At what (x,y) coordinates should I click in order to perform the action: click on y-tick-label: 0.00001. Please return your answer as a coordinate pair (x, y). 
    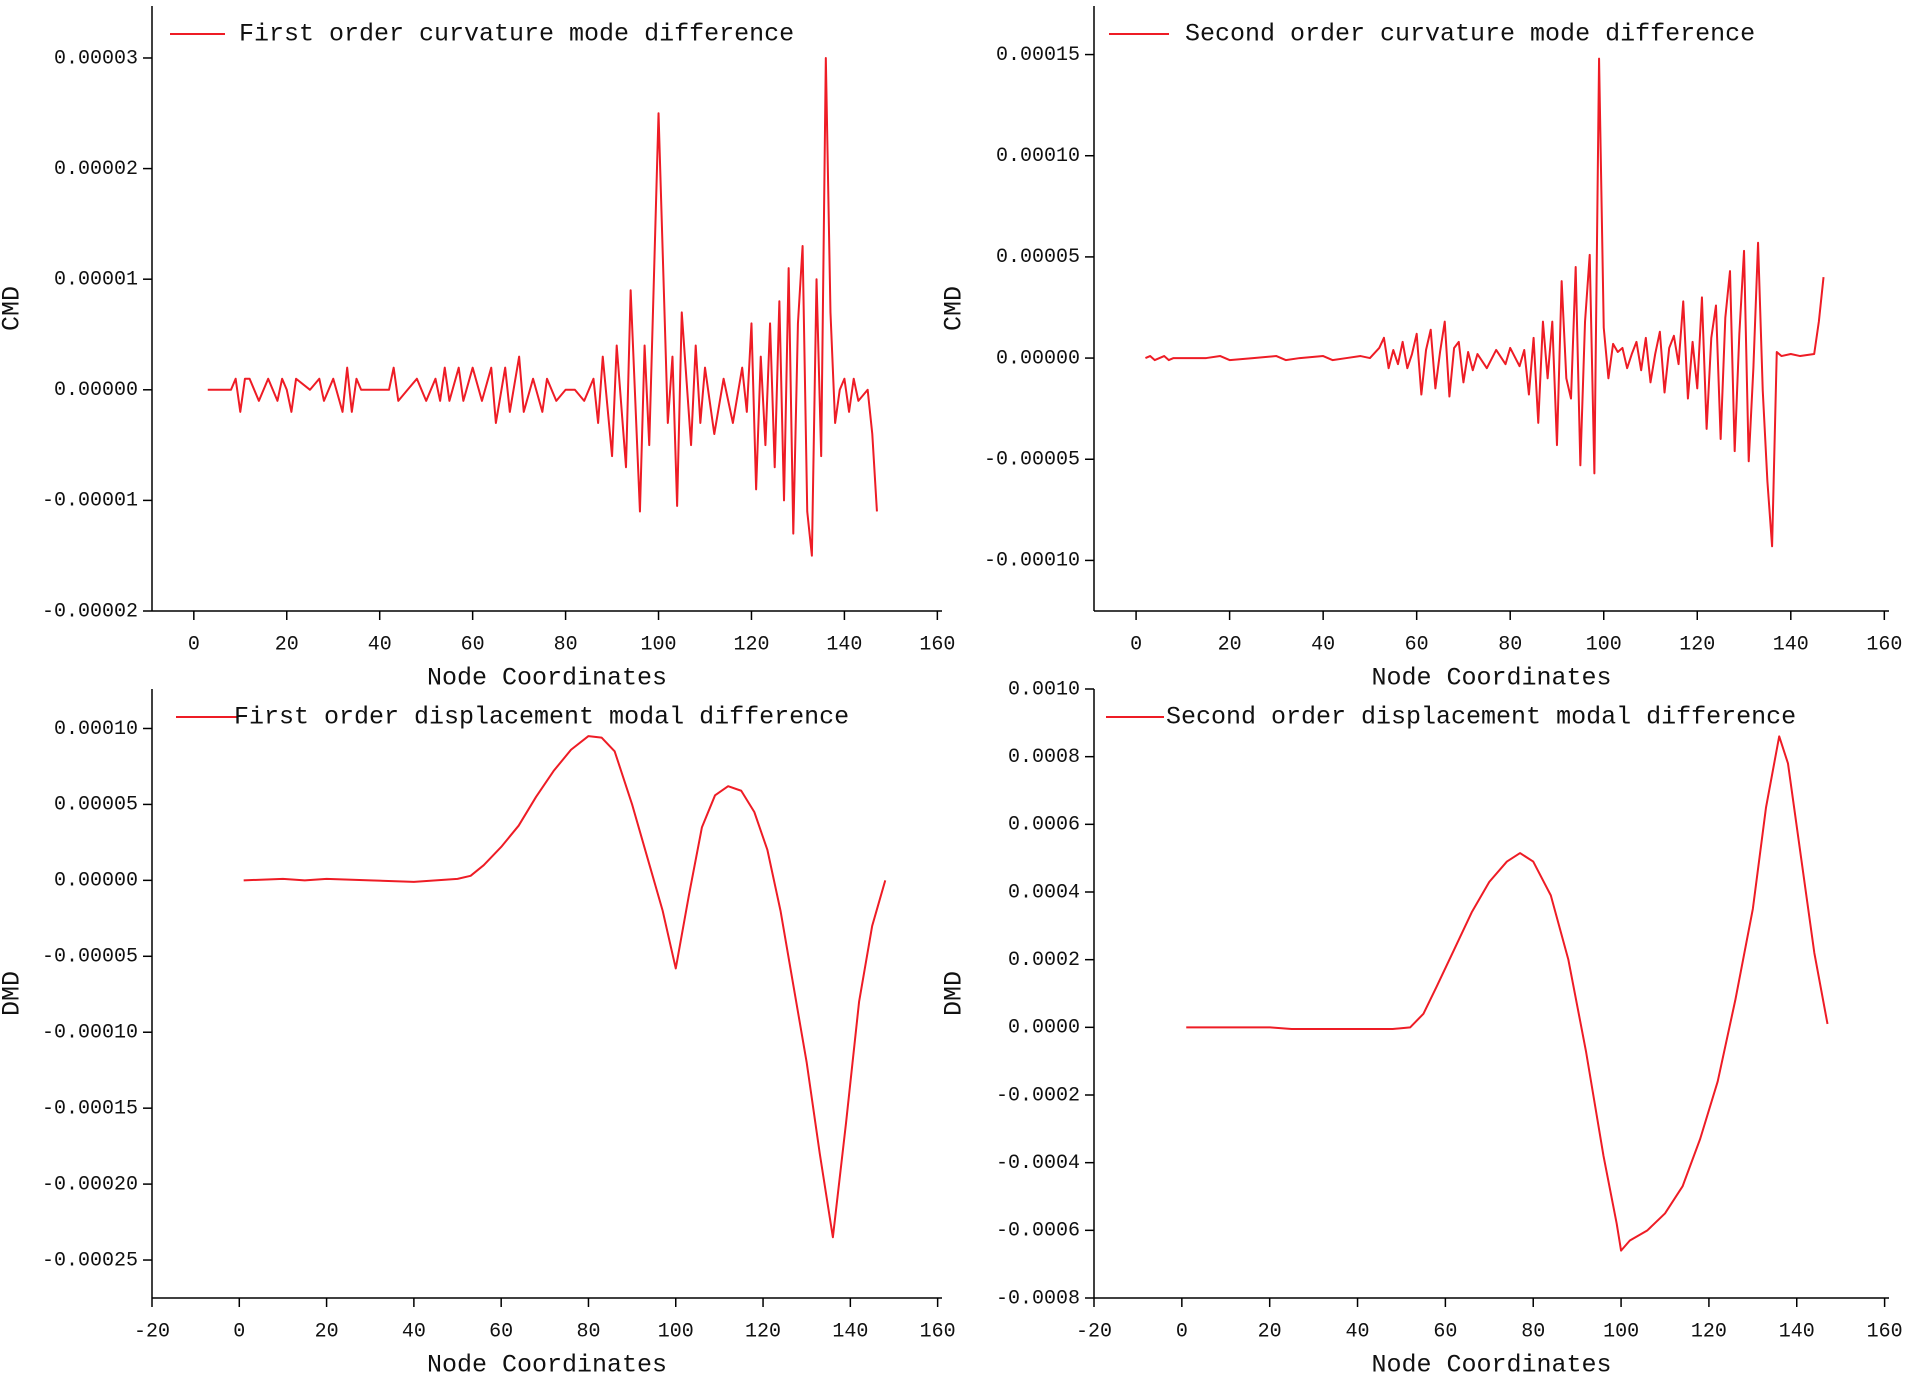
    Looking at the image, I should click on (96, 279).